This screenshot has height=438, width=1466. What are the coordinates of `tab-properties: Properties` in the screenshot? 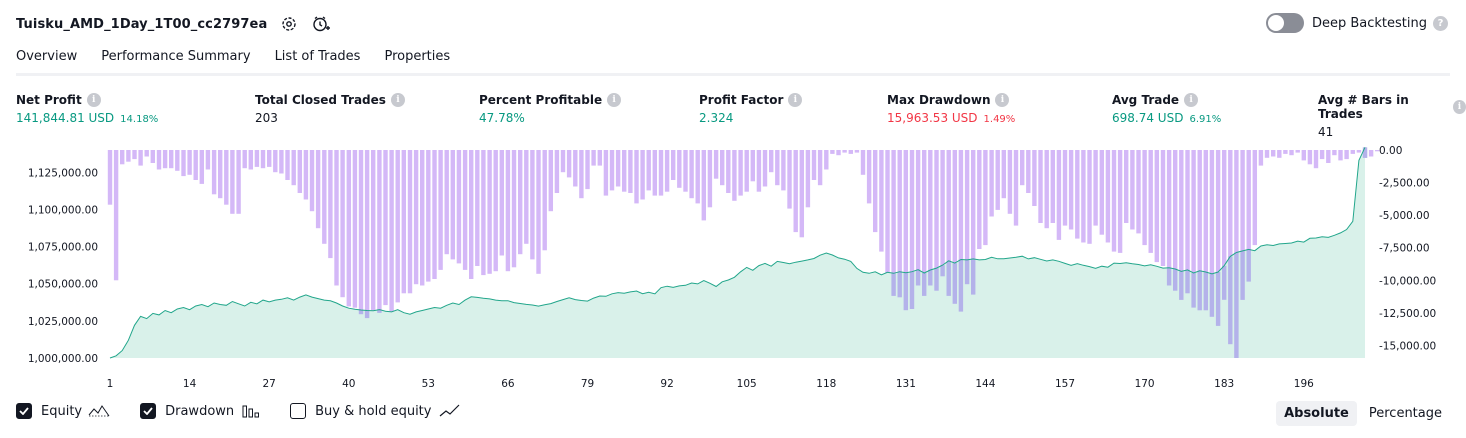 It's located at (417, 56).